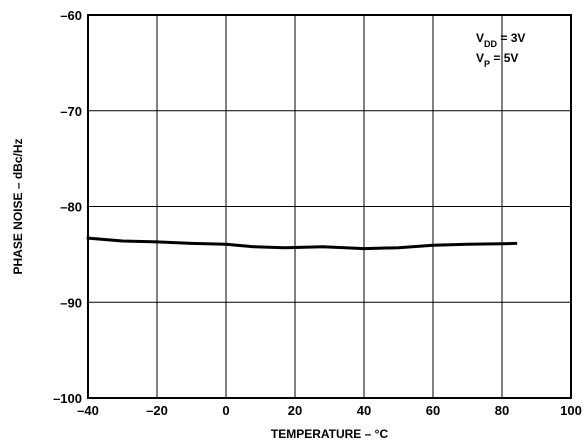  What do you see at coordinates (157, 410) in the screenshot?
I see `x-tick-label: –20` at bounding box center [157, 410].